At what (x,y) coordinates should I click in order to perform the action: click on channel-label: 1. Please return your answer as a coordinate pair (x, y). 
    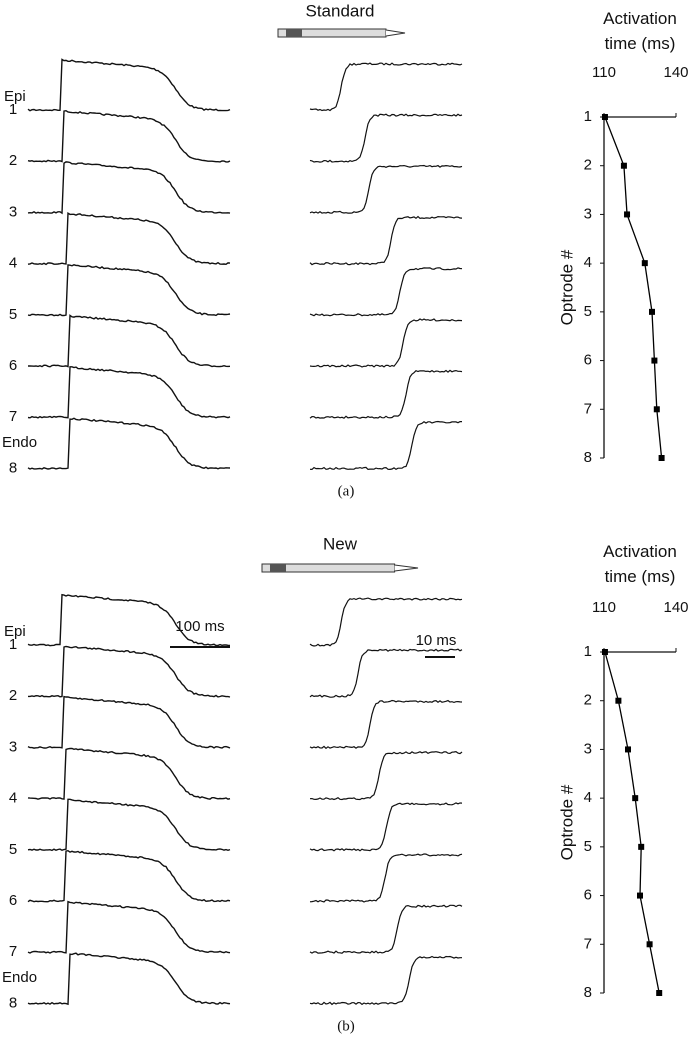
    Looking at the image, I should click on (13, 644).